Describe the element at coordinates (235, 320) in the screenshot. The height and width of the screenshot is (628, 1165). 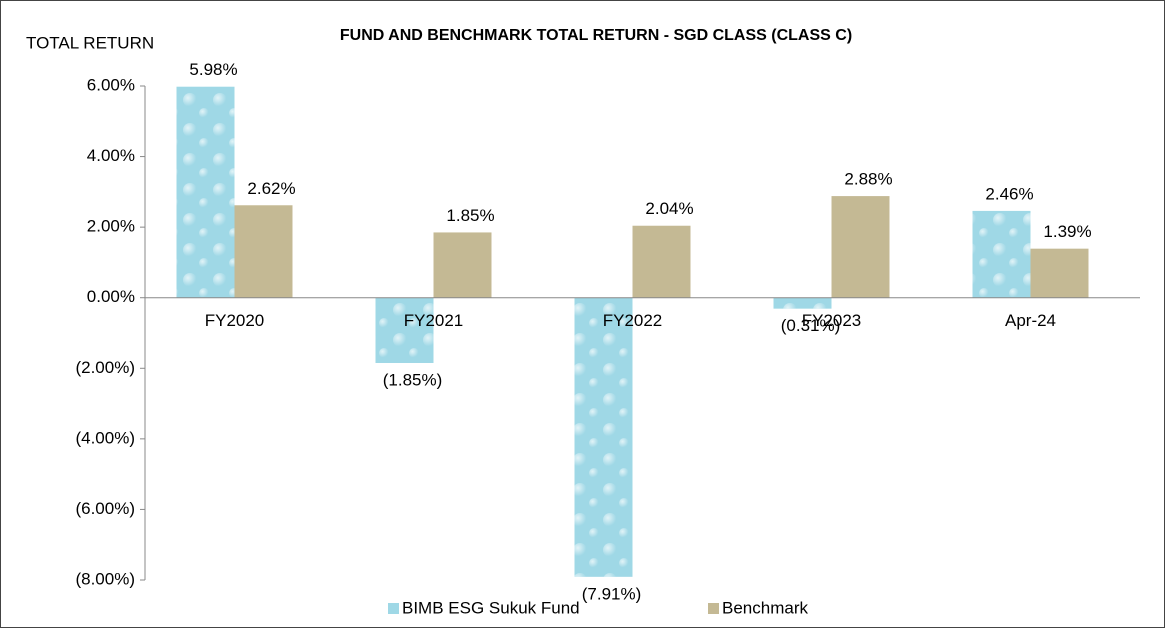
I see `x-tick-label: FY2020` at that location.